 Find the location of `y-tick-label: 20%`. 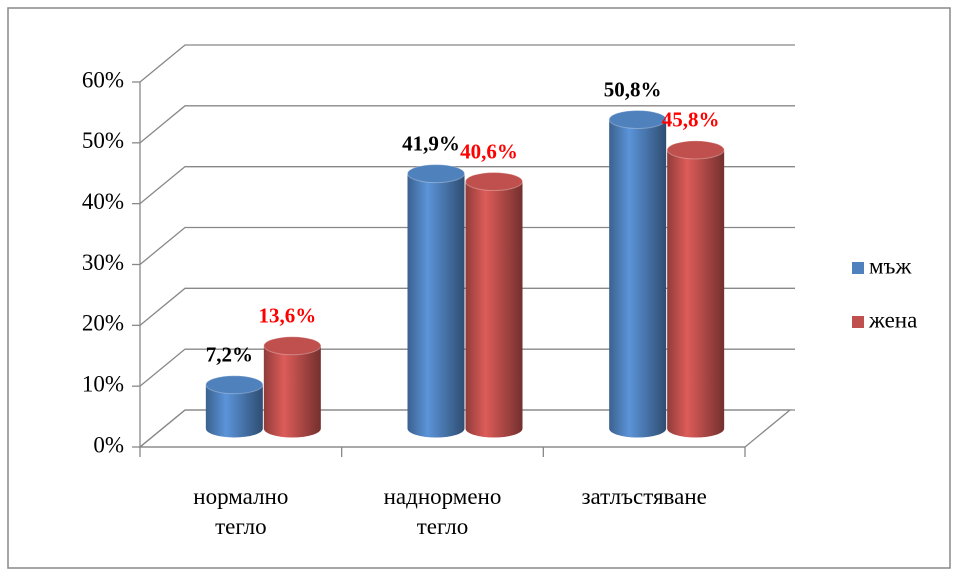

y-tick-label: 20% is located at coordinates (103, 323).